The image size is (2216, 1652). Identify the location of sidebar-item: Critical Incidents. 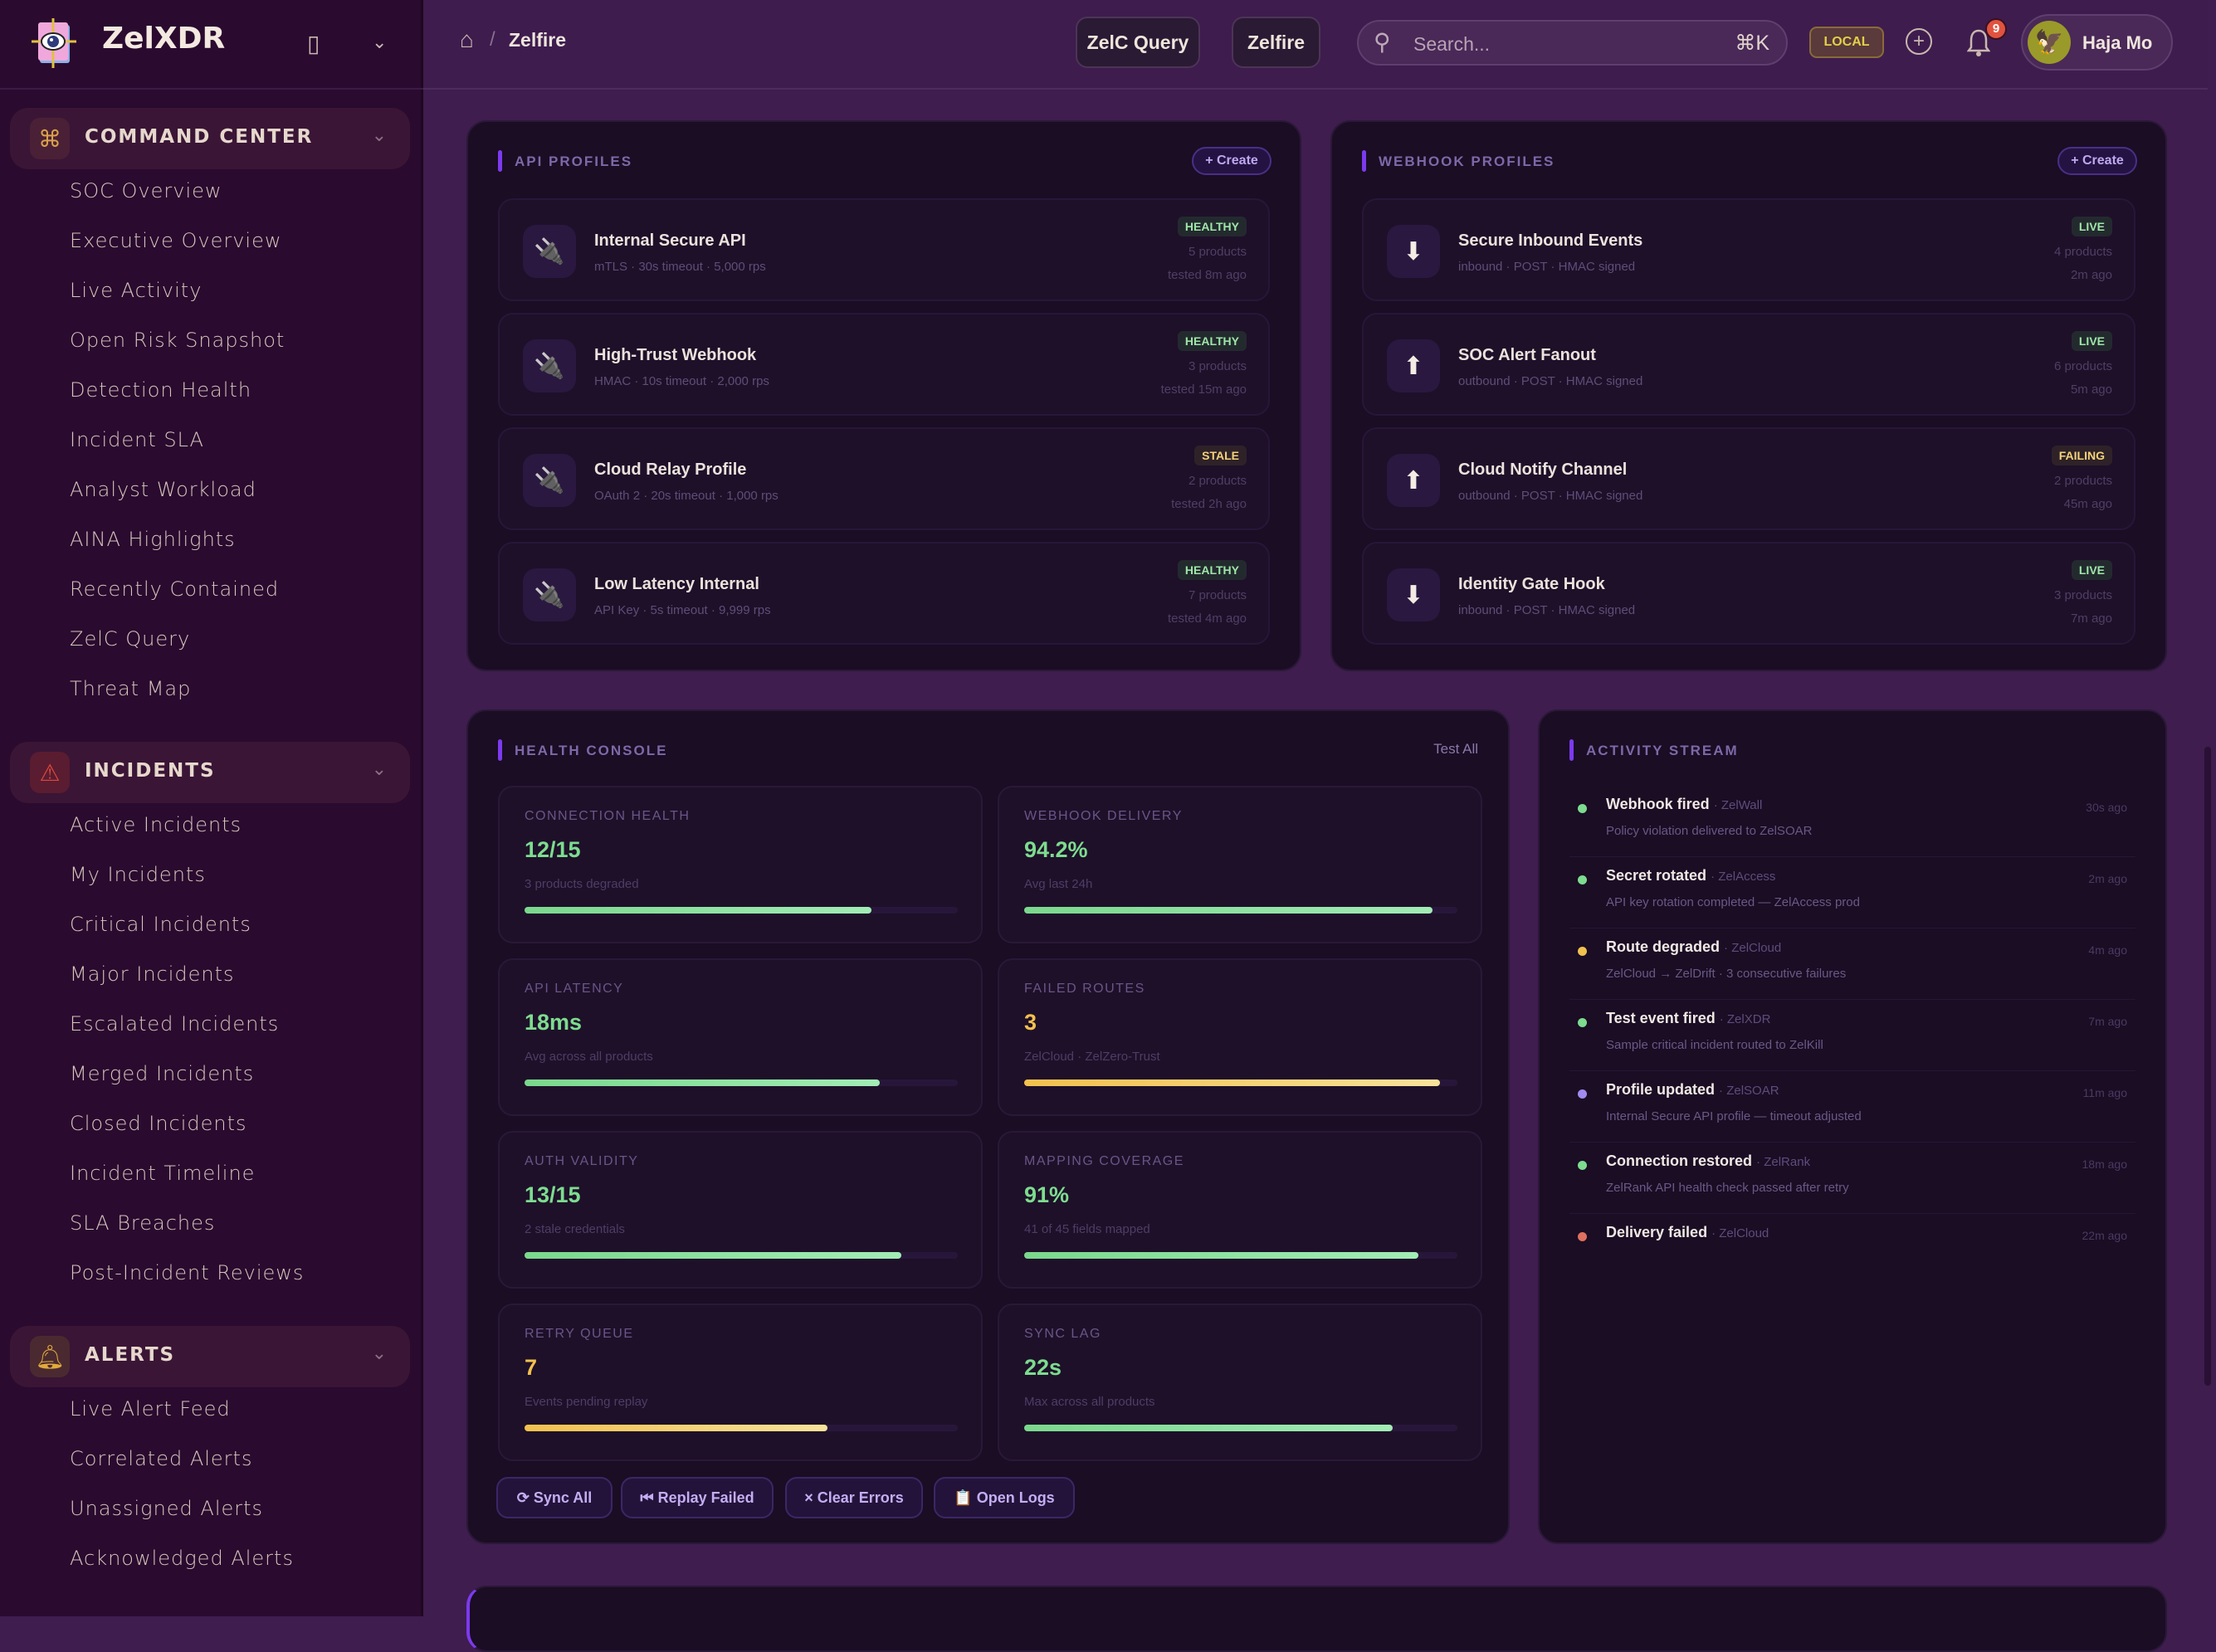
(160, 925).